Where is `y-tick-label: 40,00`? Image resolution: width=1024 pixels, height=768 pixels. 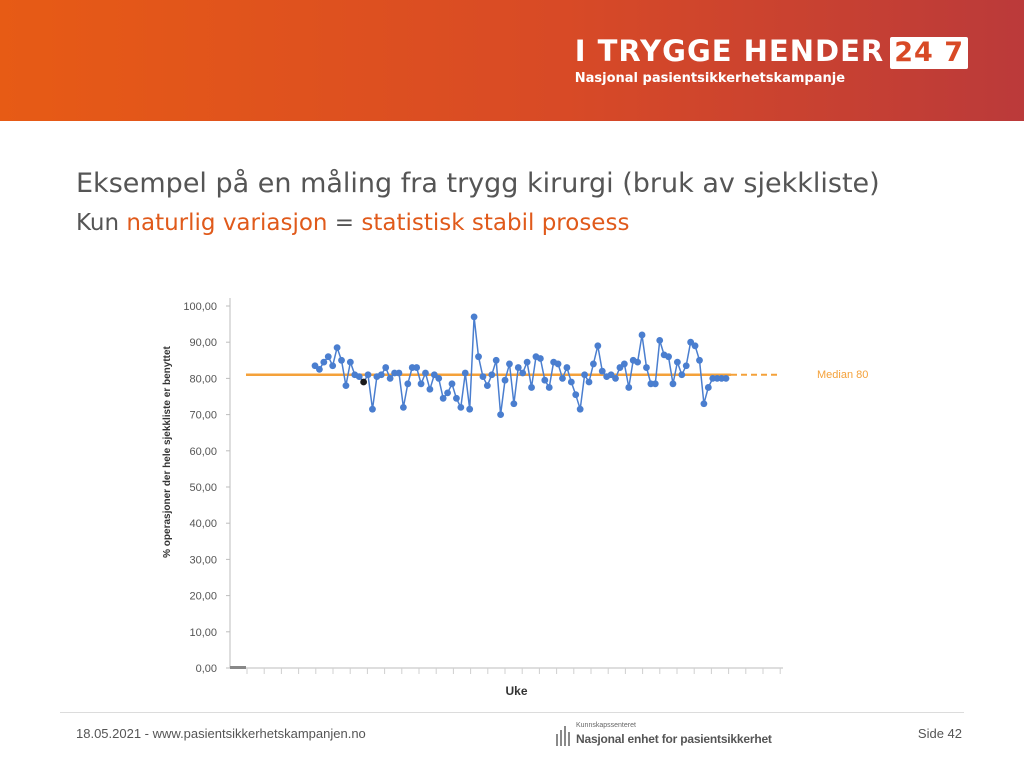 y-tick-label: 40,00 is located at coordinates (203, 524).